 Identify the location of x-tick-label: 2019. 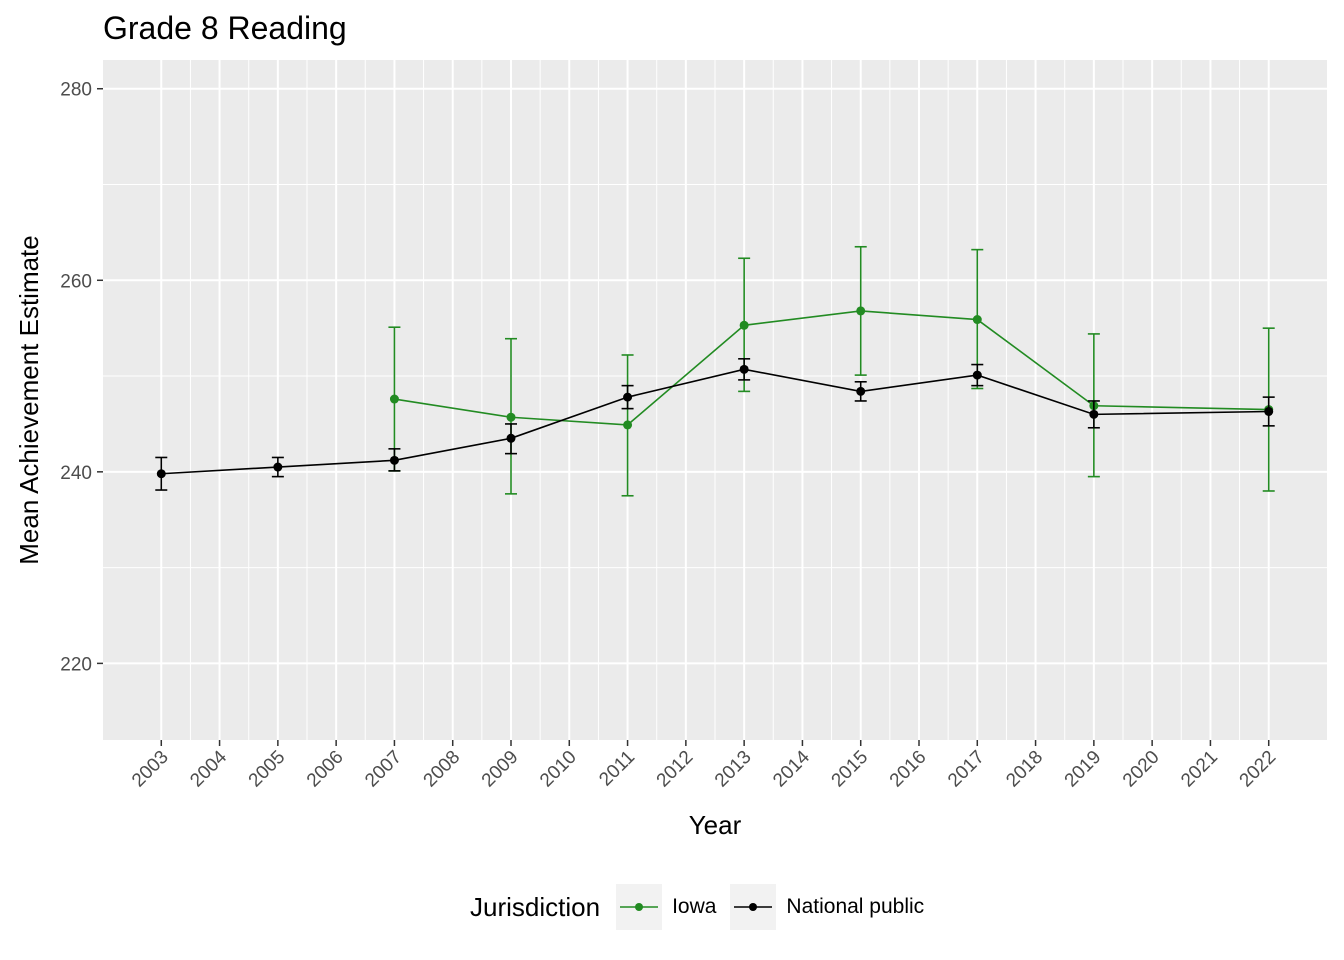
(1083, 769).